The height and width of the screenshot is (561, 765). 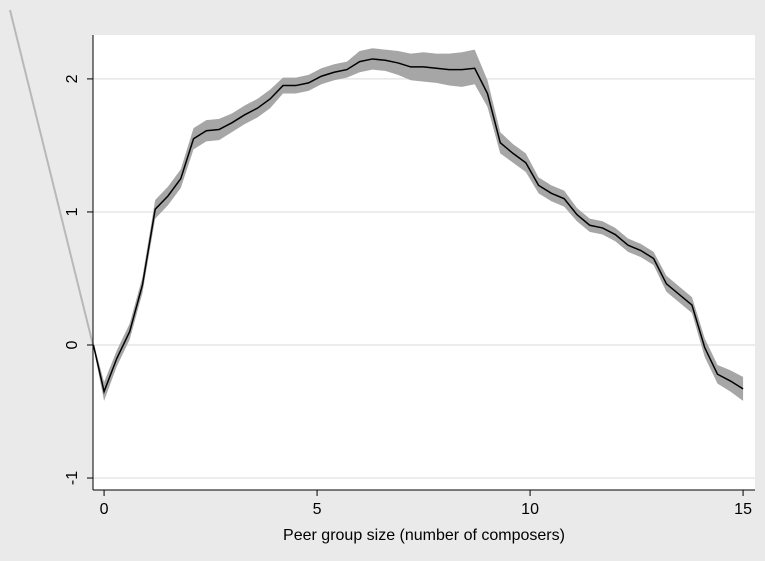 What do you see at coordinates (72, 211) in the screenshot?
I see `y-tick-label: 1` at bounding box center [72, 211].